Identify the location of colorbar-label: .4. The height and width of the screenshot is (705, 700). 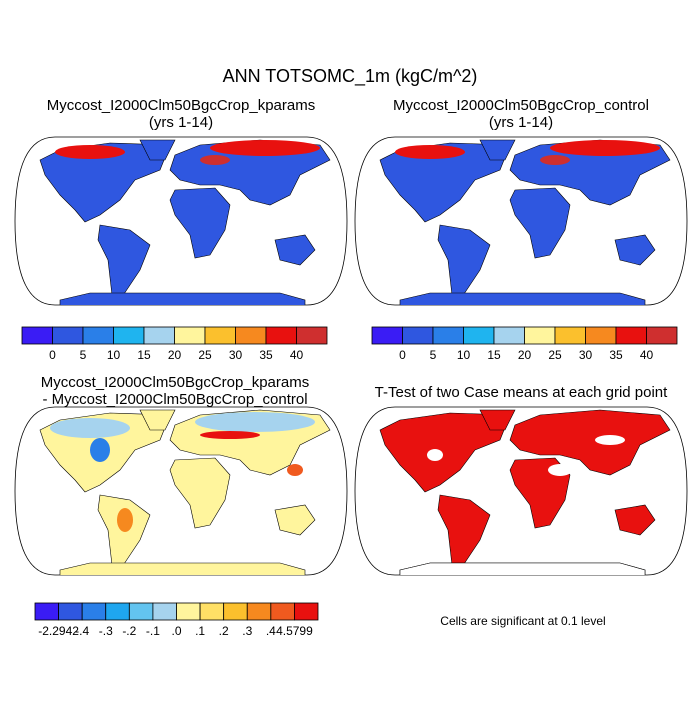
(271, 631).